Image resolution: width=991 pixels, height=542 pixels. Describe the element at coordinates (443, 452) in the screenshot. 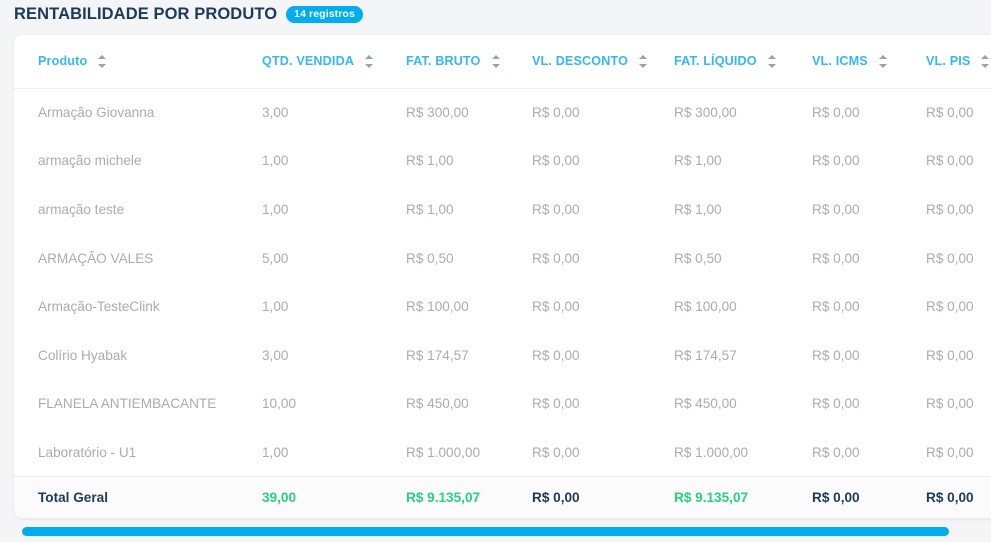

I see `cell-bruto: R$ 1.000,00` at that location.